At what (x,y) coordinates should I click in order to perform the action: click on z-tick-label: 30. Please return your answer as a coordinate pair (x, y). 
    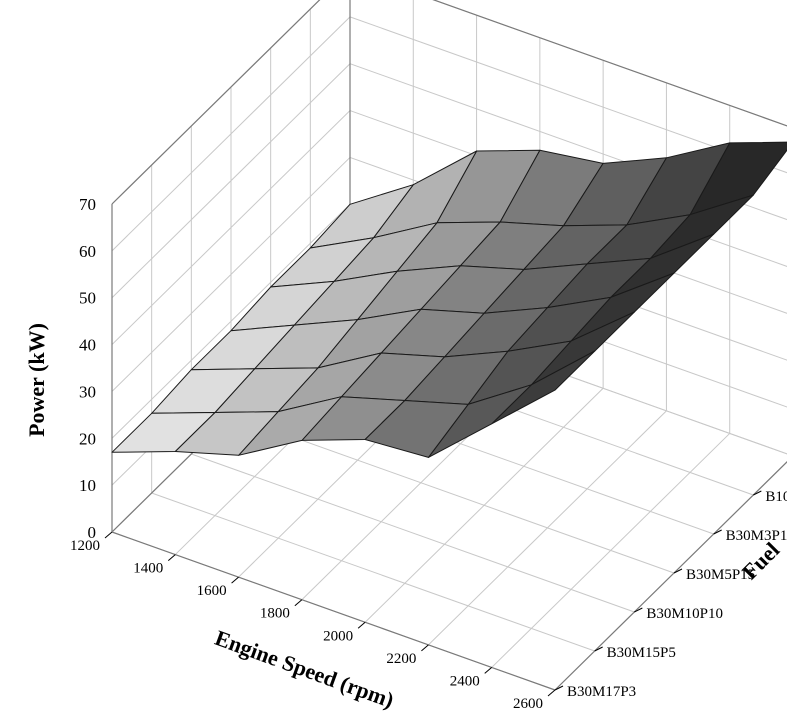
    Looking at the image, I should click on (87, 391).